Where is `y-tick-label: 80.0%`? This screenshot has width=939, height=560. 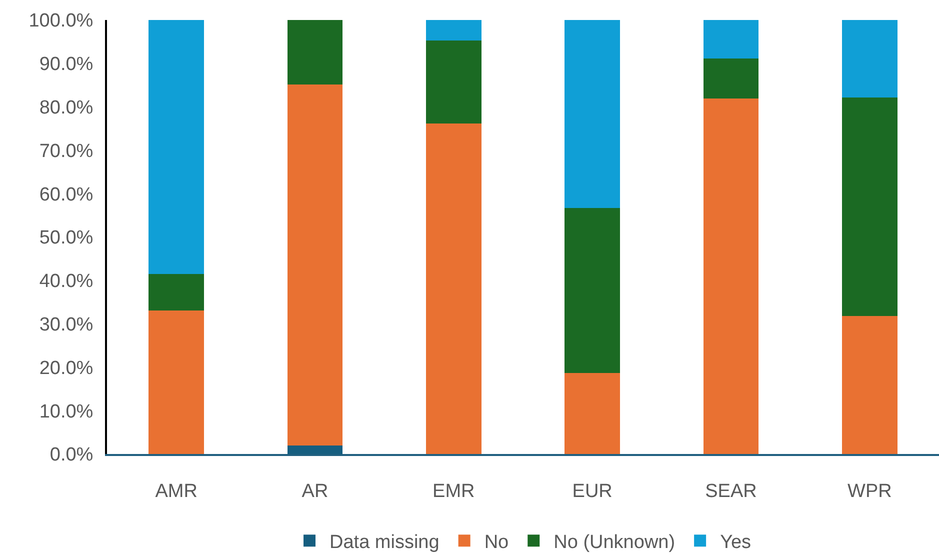
y-tick-label: 80.0% is located at coordinates (66, 107).